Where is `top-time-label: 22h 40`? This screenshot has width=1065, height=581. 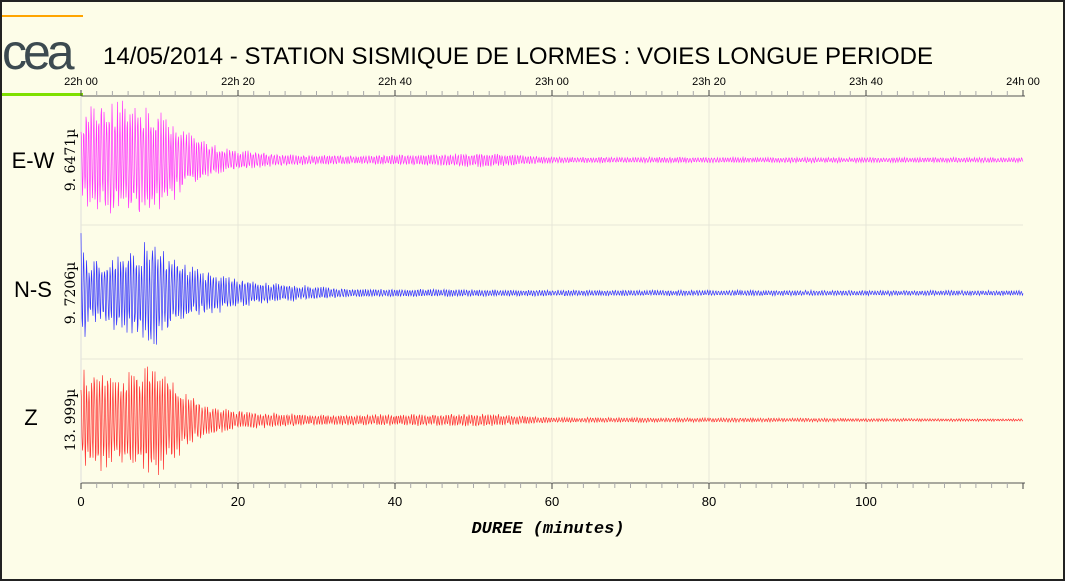
top-time-label: 22h 40 is located at coordinates (395, 82).